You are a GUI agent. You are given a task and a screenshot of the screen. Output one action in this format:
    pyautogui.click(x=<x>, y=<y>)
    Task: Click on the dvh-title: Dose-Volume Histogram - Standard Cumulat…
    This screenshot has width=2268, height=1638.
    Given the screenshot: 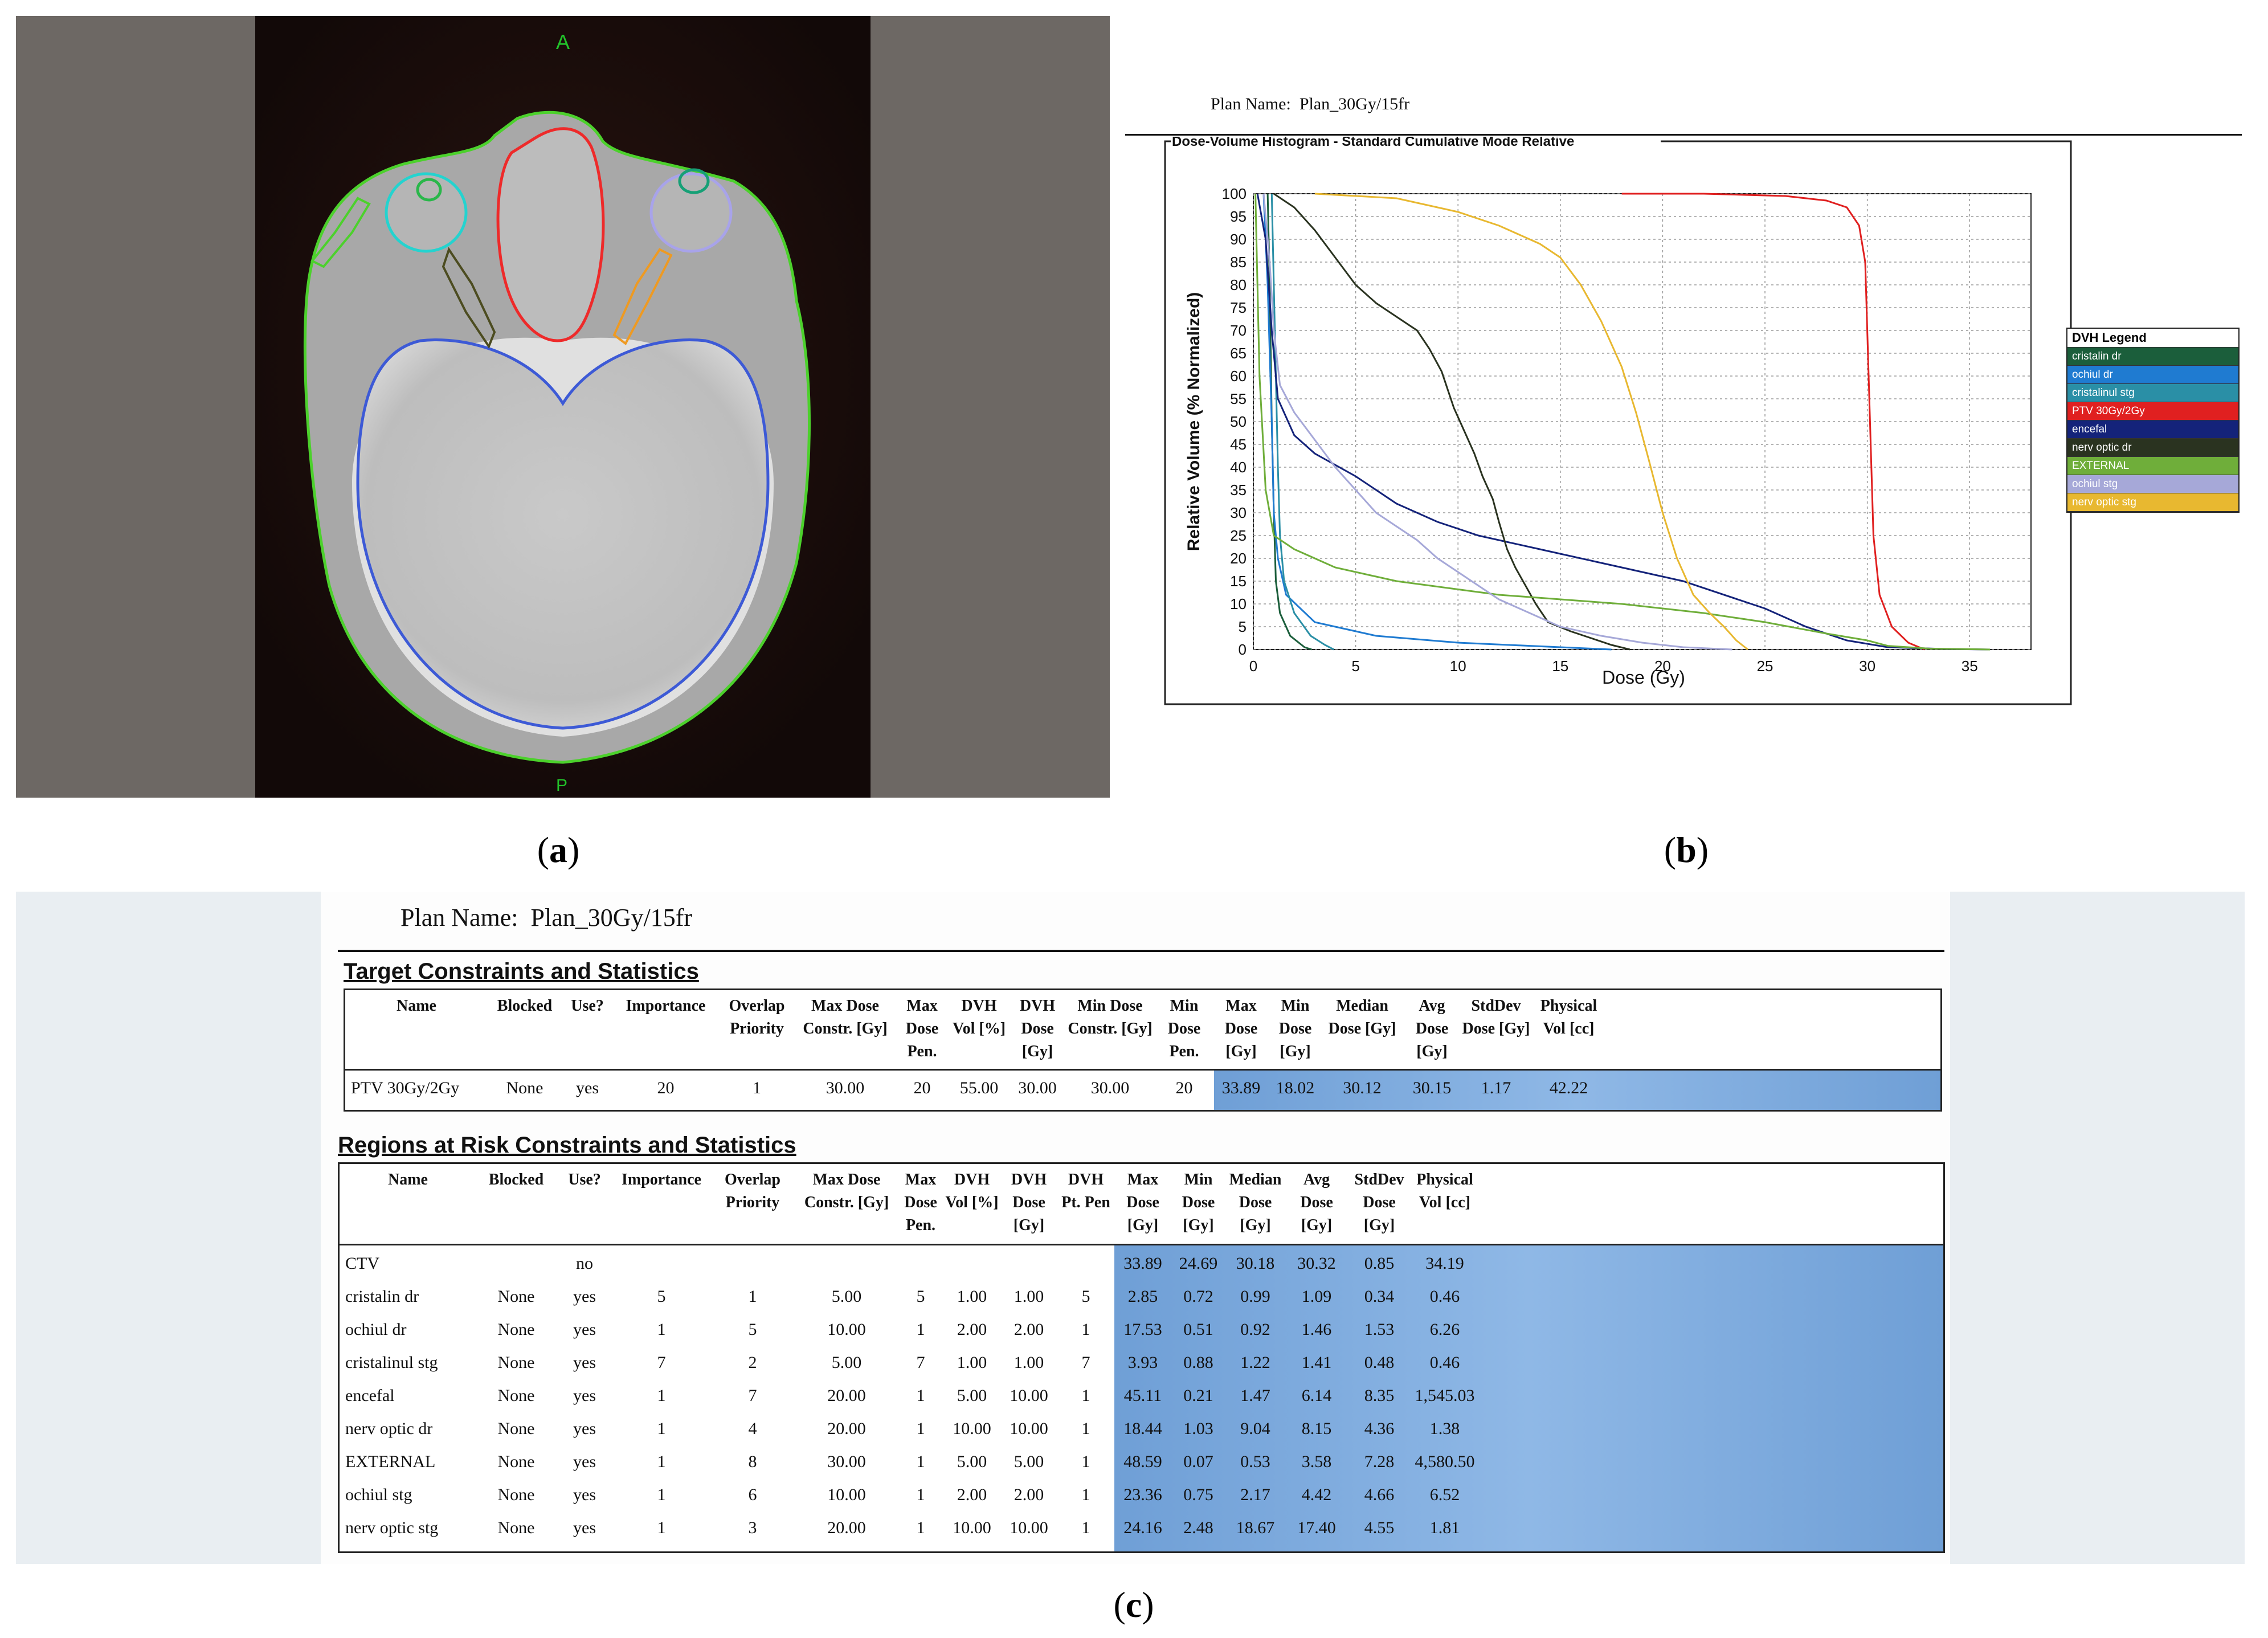 What is the action you would take?
    pyautogui.click(x=1373, y=143)
    